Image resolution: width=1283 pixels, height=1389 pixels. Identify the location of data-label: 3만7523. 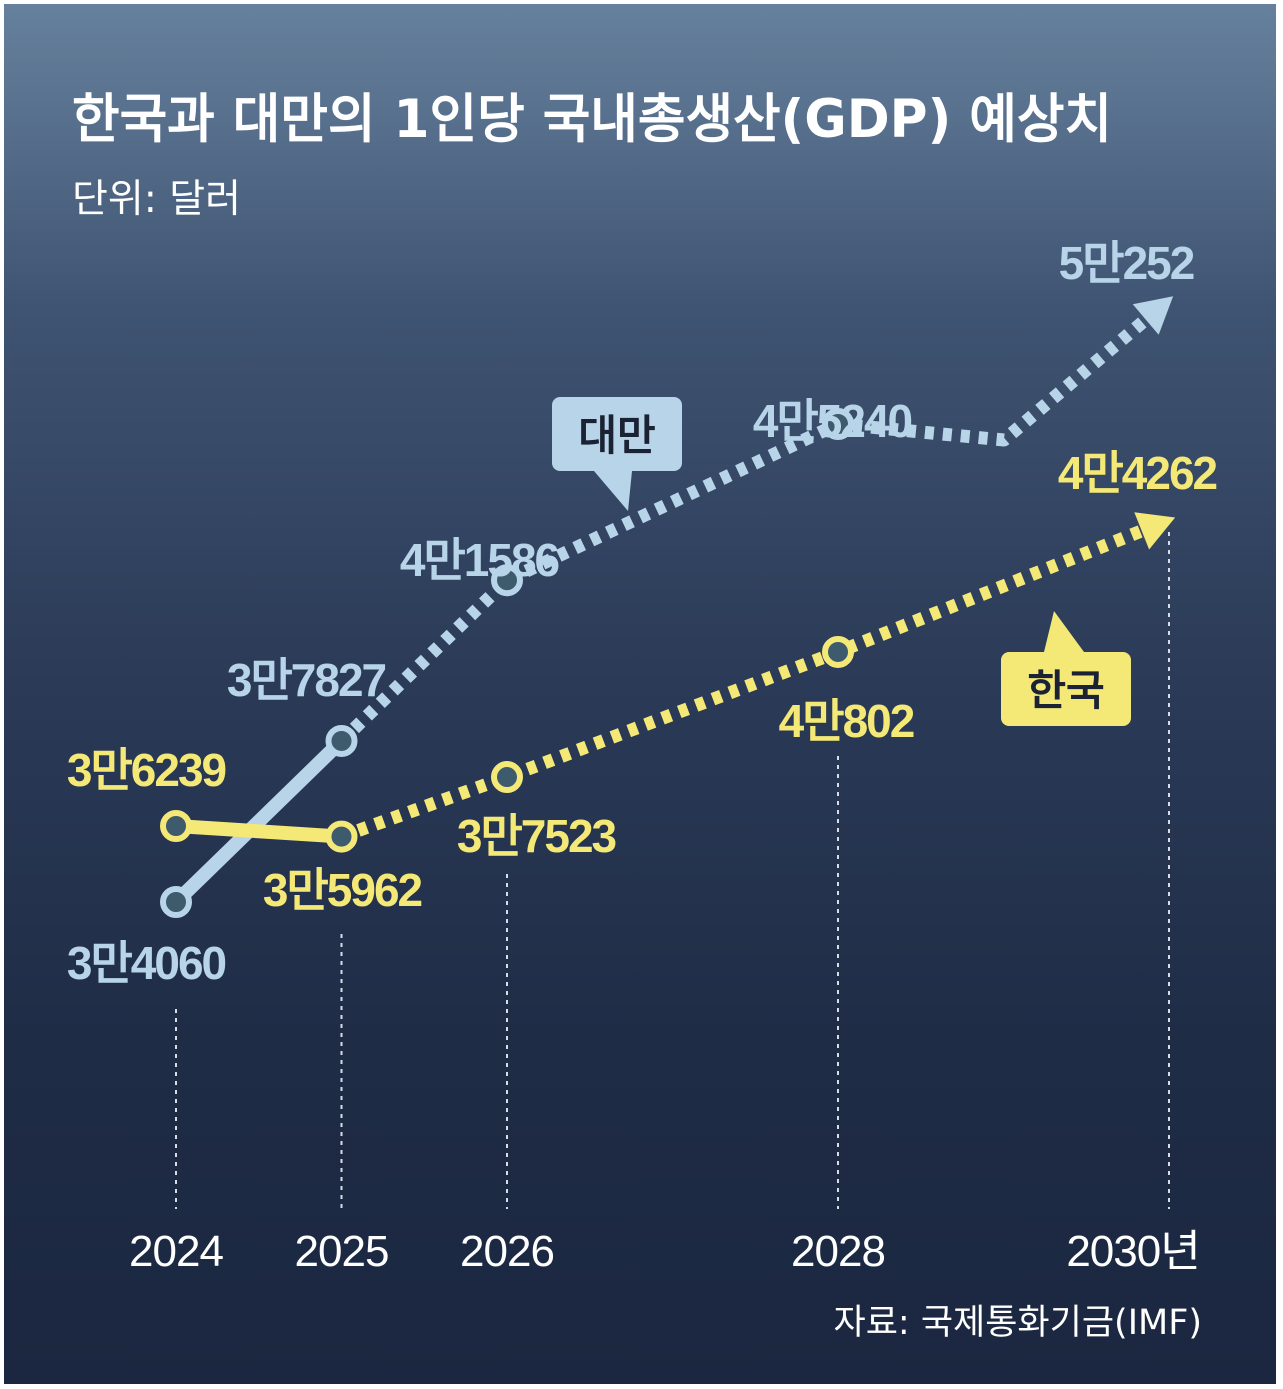
(536, 836).